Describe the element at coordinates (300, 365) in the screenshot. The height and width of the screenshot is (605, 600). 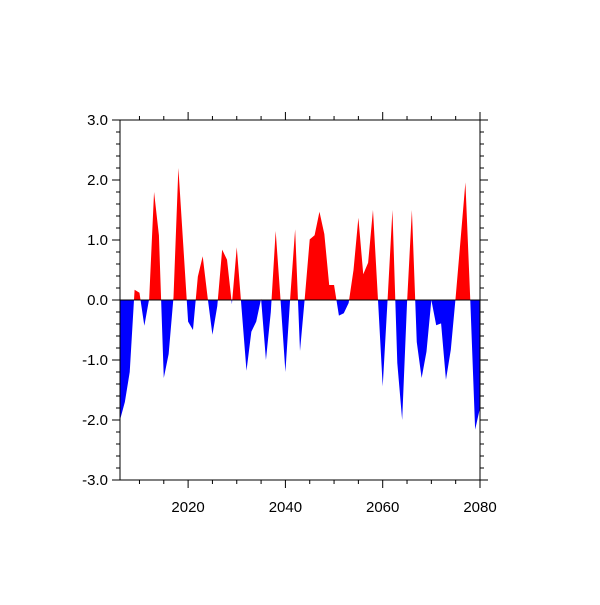
I see `negative-area` at that location.